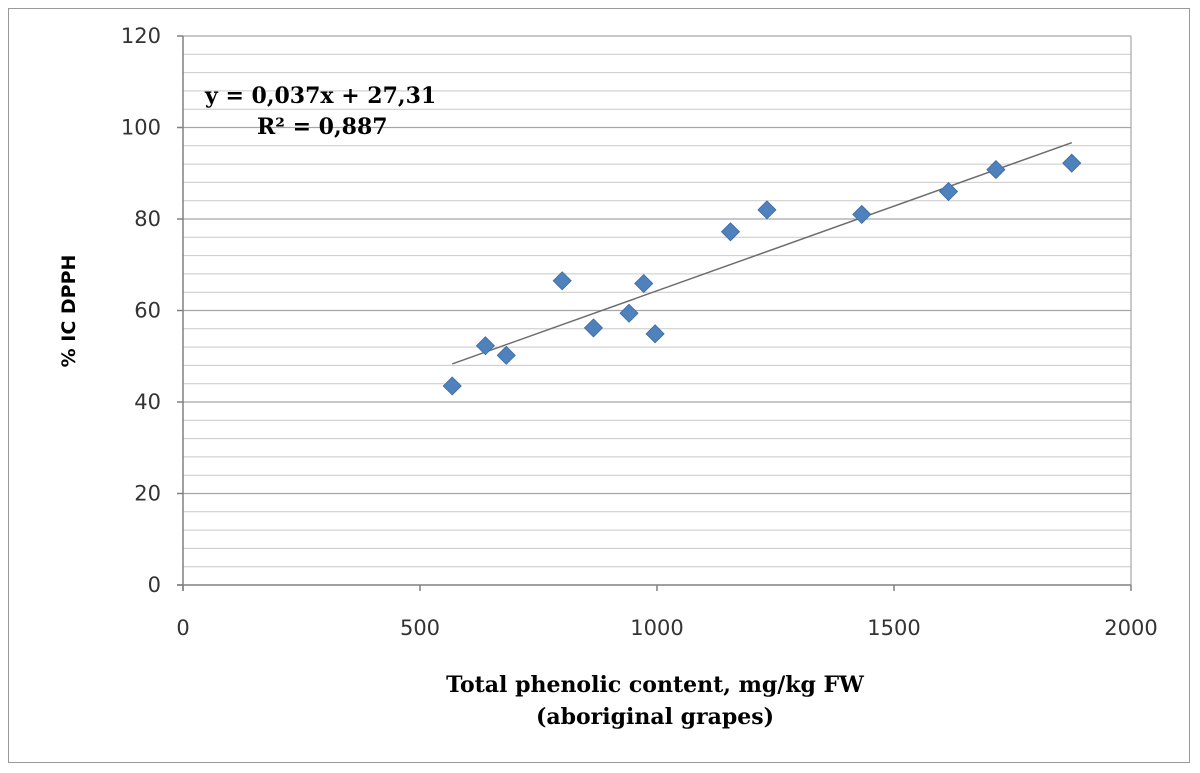 The image size is (1200, 773). What do you see at coordinates (154, 585) in the screenshot?
I see `y-tick-label: 0` at bounding box center [154, 585].